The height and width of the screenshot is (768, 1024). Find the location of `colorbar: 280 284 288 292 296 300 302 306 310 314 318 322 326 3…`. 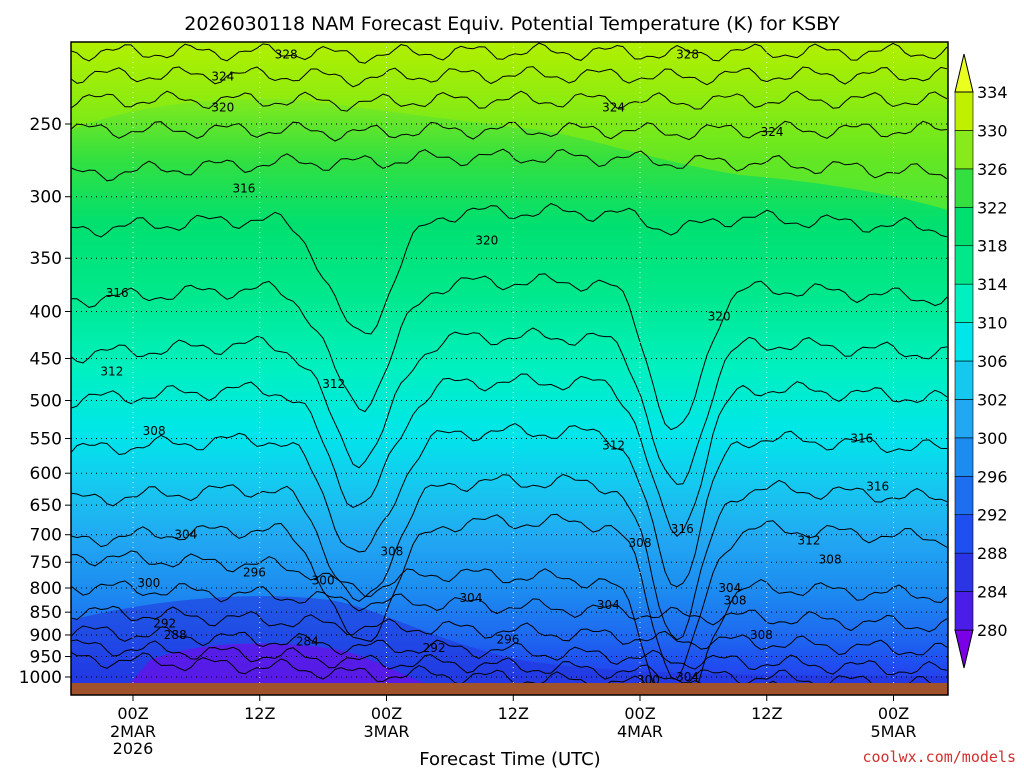

colorbar: 280 284 288 292 296 300 302 306 310 314 318 322 326 3… is located at coordinates (981, 361).